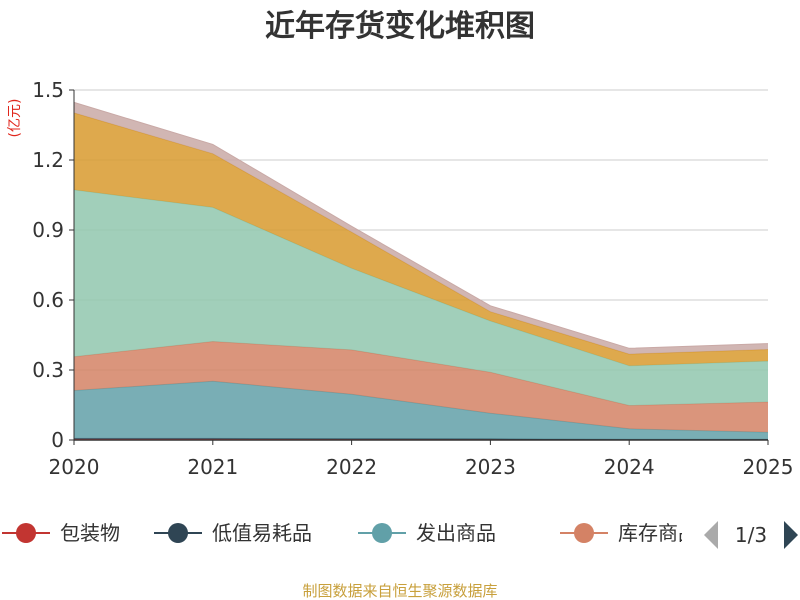 The height and width of the screenshot is (600, 800). Describe the element at coordinates (456, 533) in the screenshot. I see `legend-label: 发出商品` at that location.